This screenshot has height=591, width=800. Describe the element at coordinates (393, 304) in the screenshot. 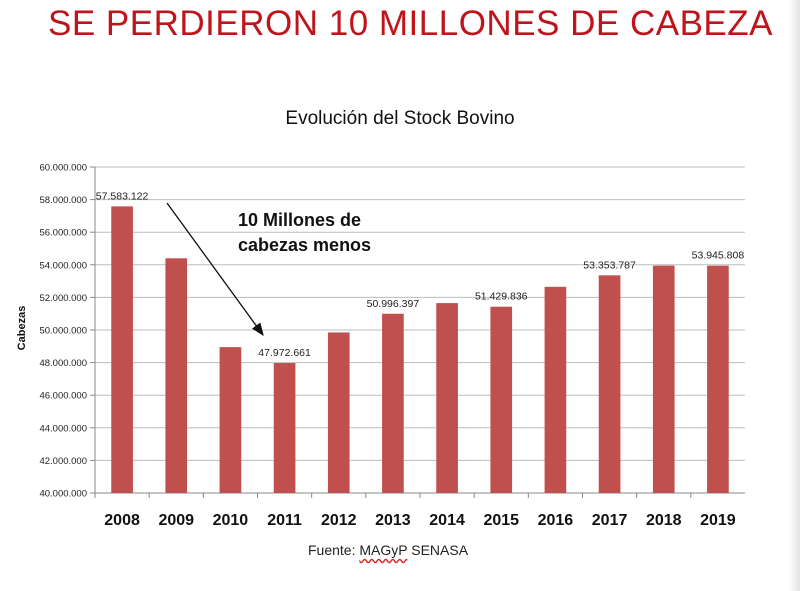

I see `data-label: 50.996.397` at that location.